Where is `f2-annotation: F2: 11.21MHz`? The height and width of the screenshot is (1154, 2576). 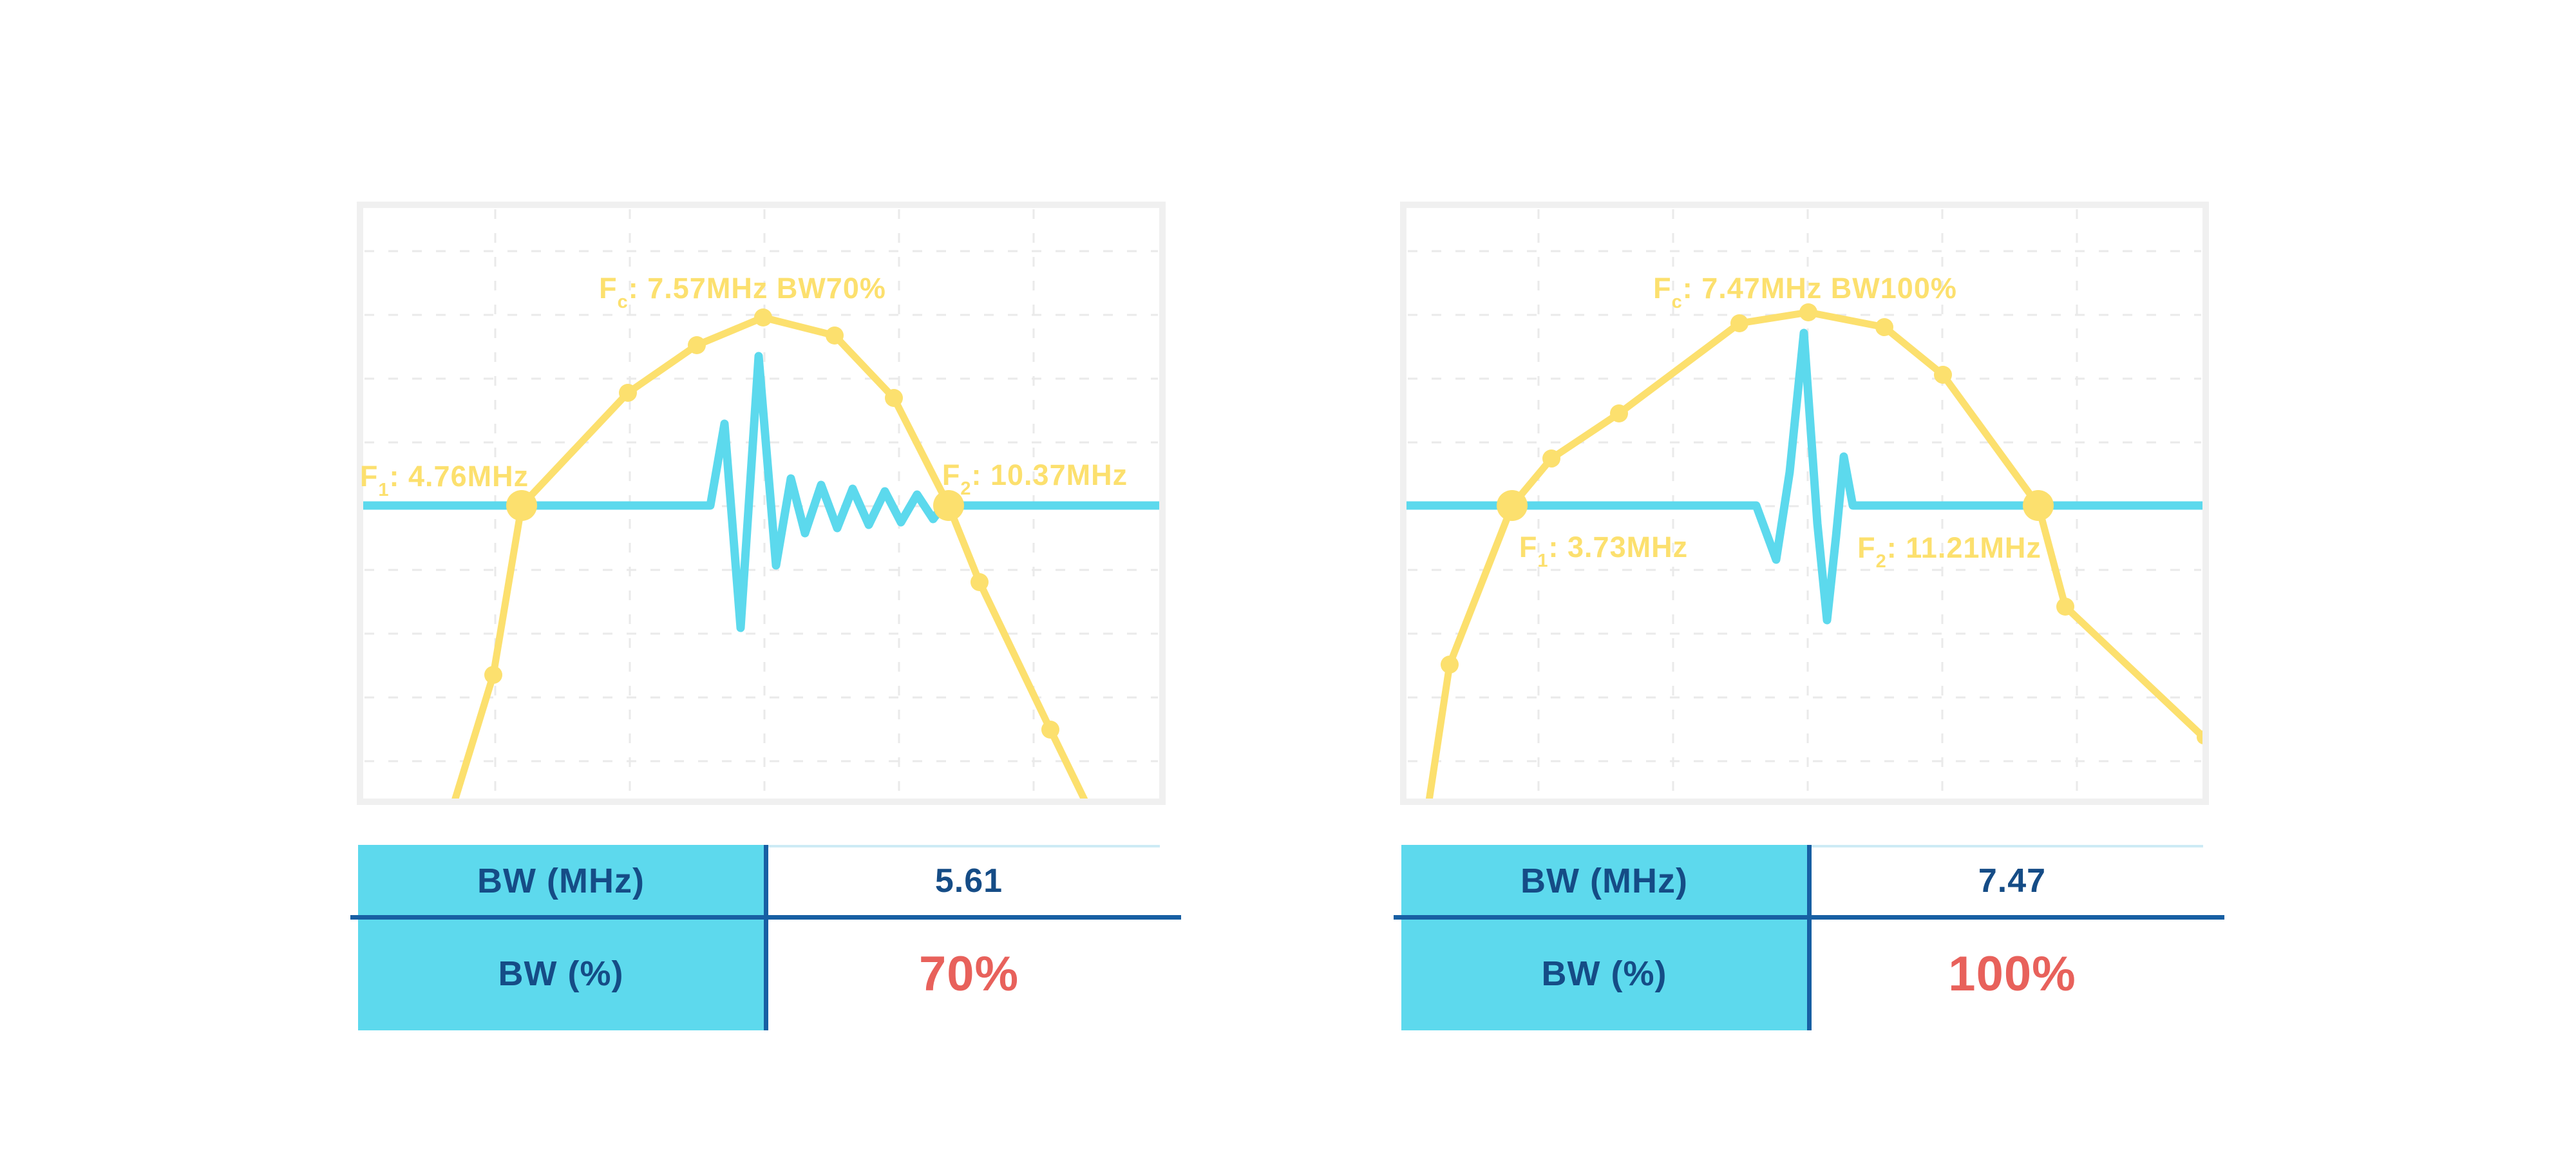 f2-annotation: F2: 11.21MHz is located at coordinates (1949, 551).